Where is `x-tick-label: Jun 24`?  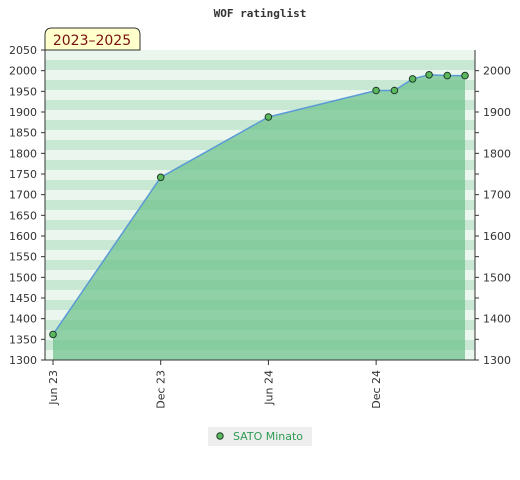
x-tick-label: Jun 24 is located at coordinates (268, 388).